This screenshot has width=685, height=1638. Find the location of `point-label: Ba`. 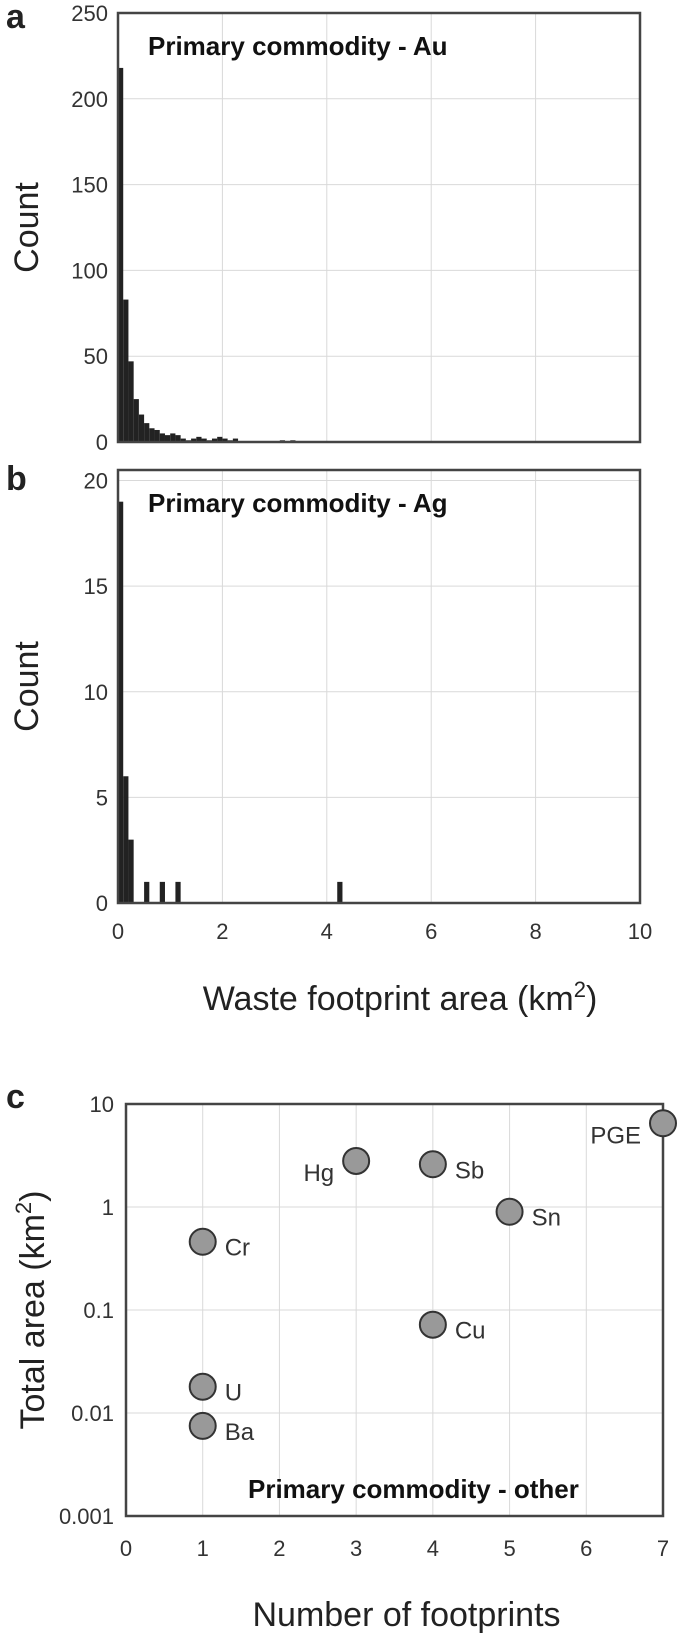

point-label: Ba is located at coordinates (240, 1432).